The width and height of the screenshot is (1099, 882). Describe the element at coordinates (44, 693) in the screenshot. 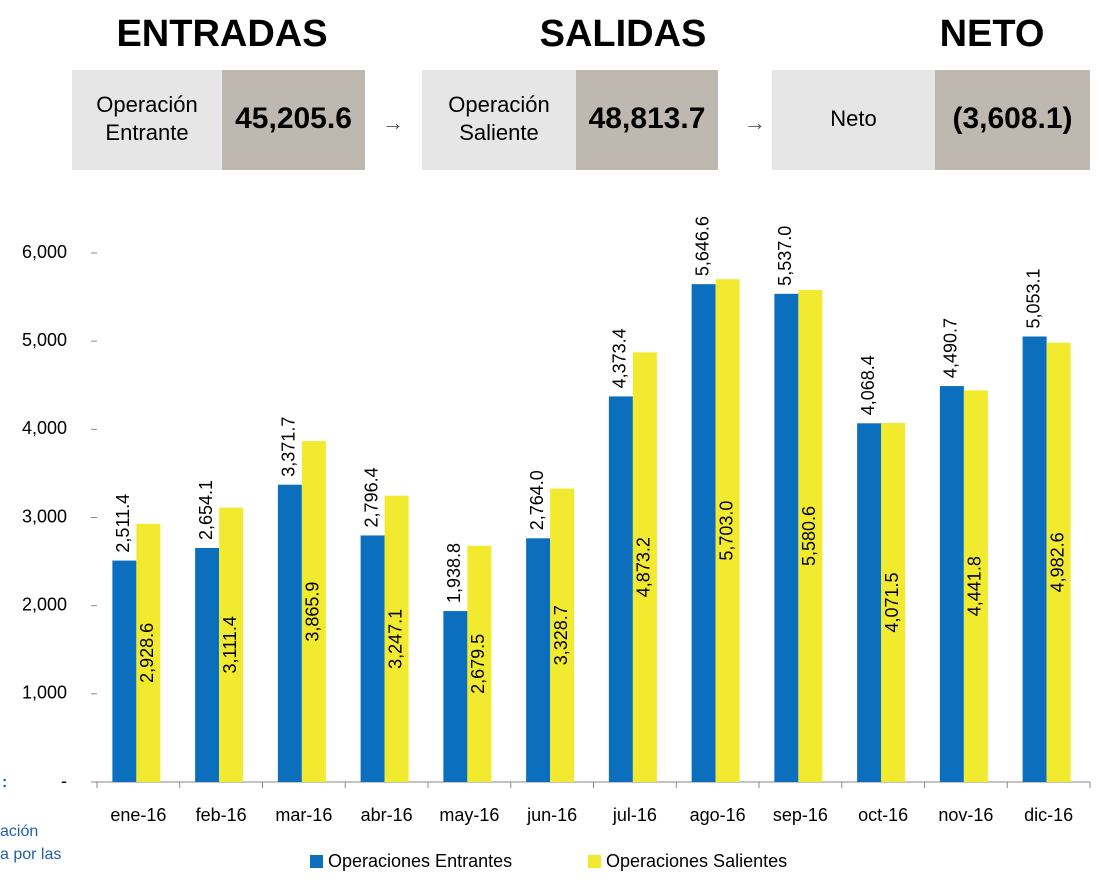

I see `y-tick-label: 1,000` at that location.